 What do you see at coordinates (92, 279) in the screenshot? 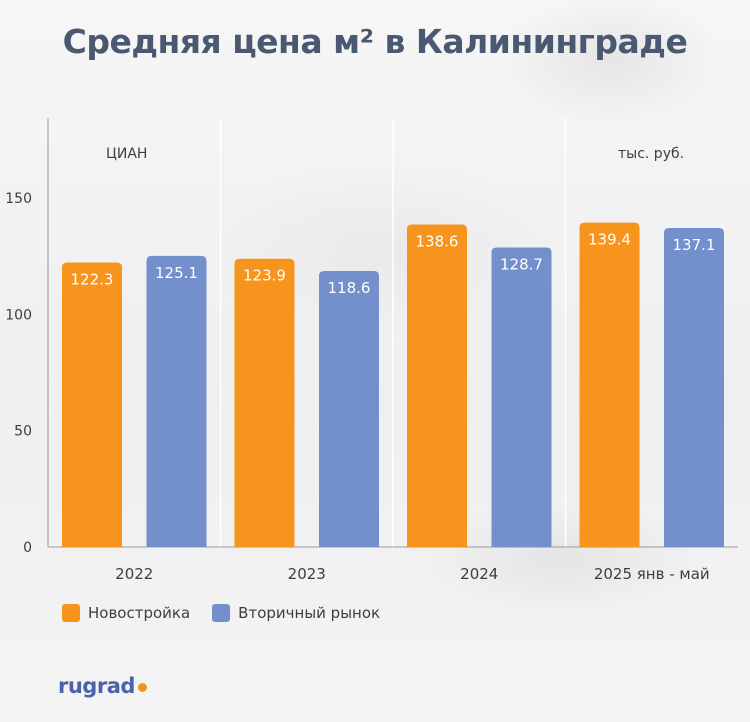
I see `data-label: 122.3` at bounding box center [92, 279].